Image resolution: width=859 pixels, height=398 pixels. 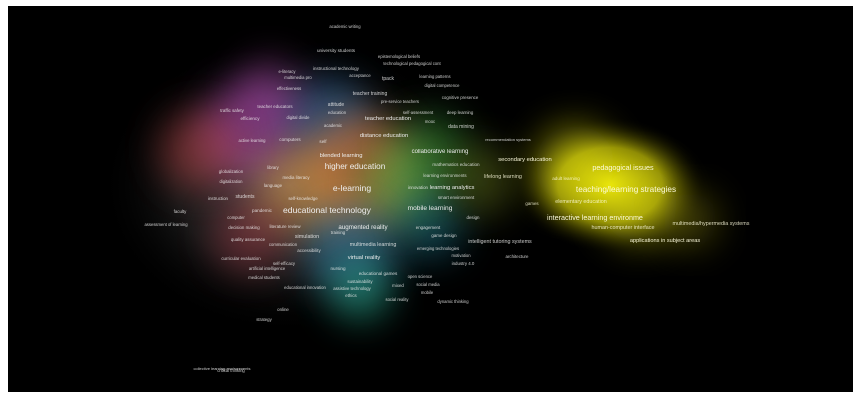 I want to click on term-label: learning analytics, so click(x=452, y=188).